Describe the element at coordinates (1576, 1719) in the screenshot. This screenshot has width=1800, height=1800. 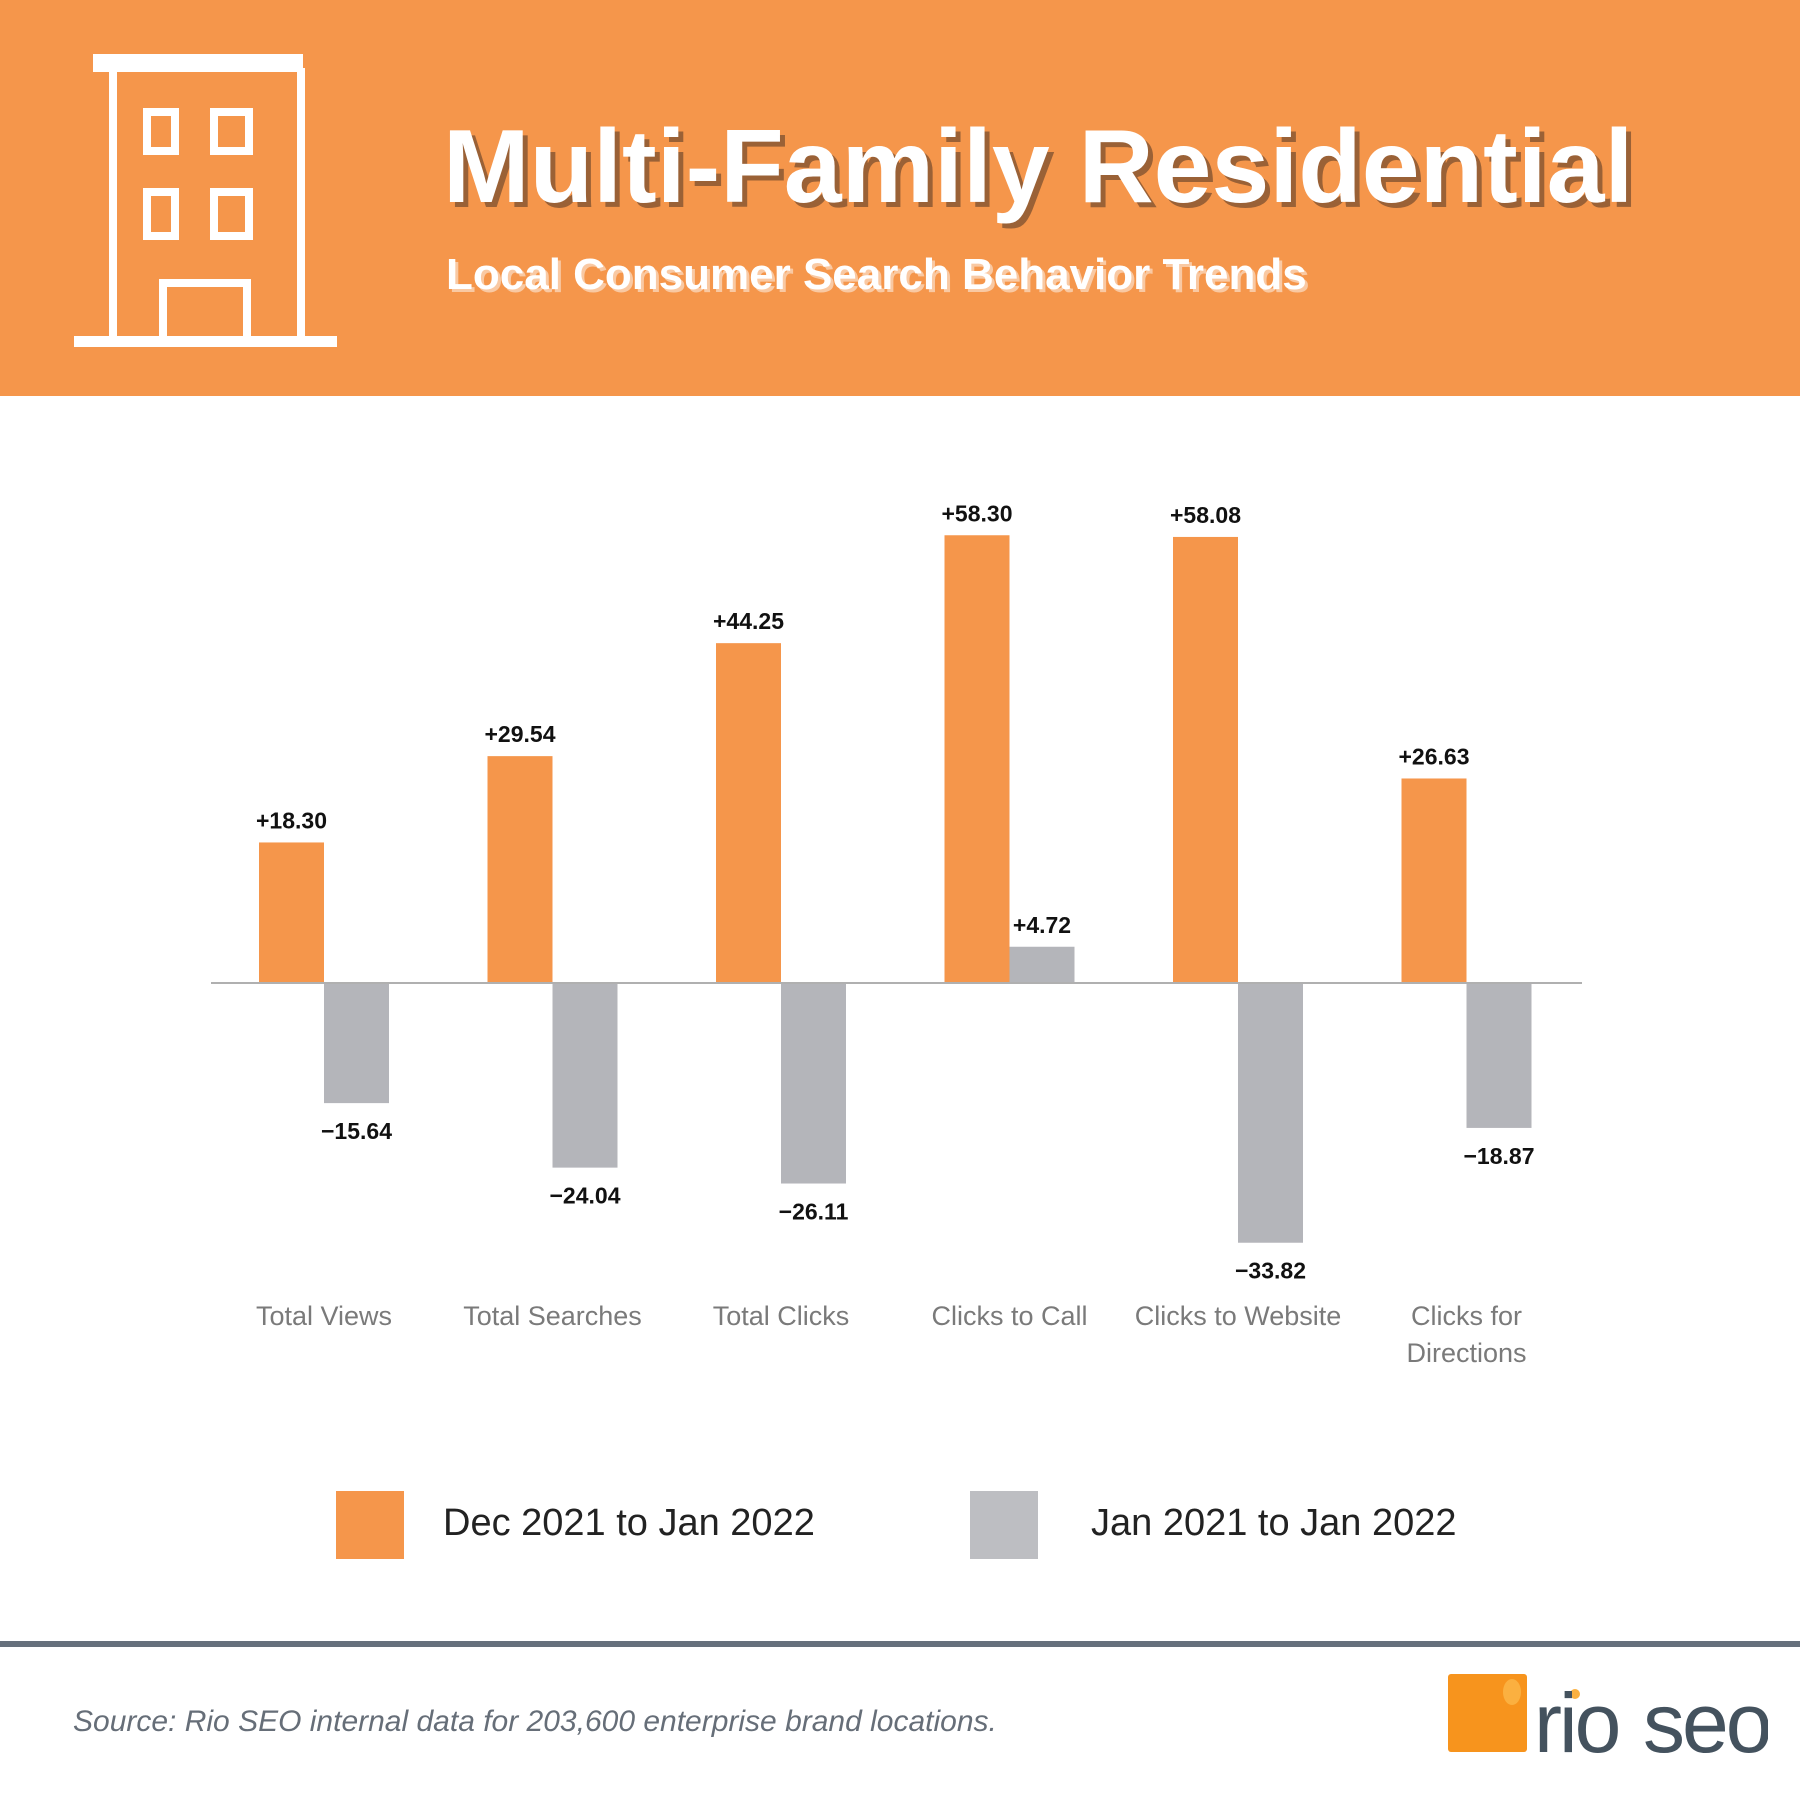
I see `svg-text: rio` at that location.